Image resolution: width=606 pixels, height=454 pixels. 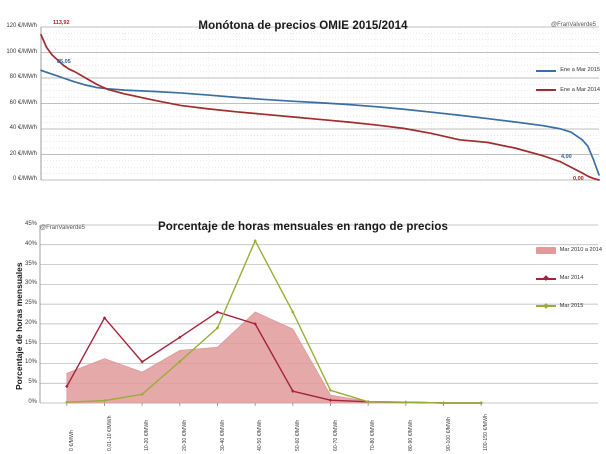 What do you see at coordinates (71, 440) in the screenshot?
I see `bottom-x-tick: 0 €/MWh` at bounding box center [71, 440].